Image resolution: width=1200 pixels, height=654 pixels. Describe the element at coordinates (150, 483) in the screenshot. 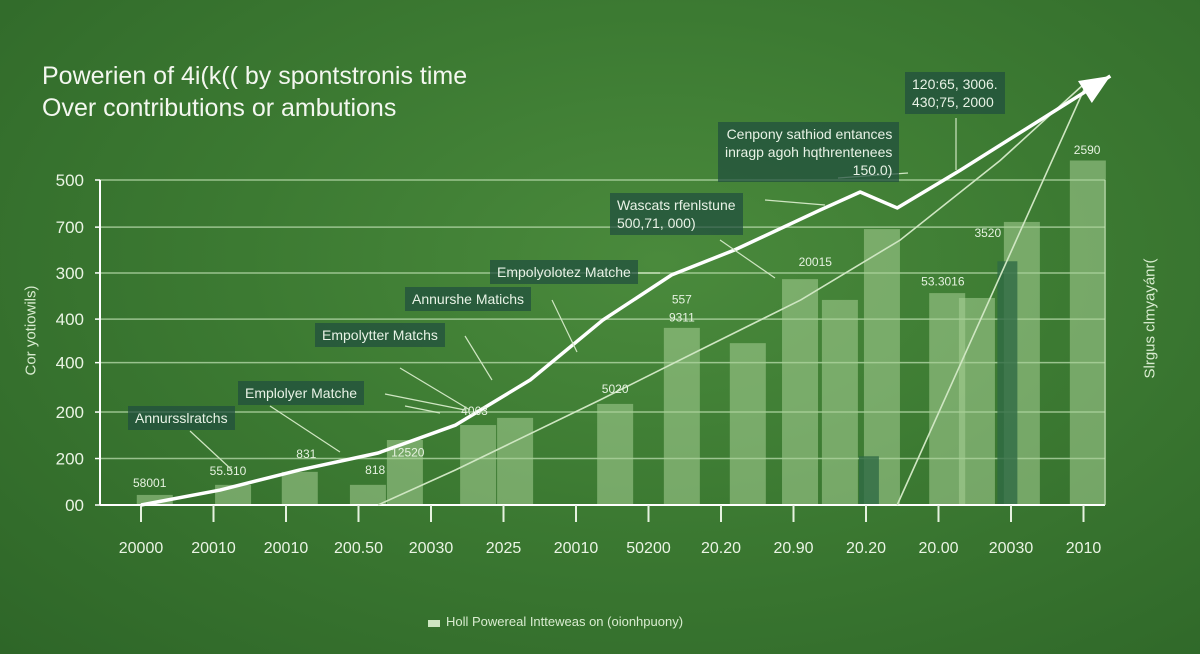

I see `data-label: 58001` at that location.